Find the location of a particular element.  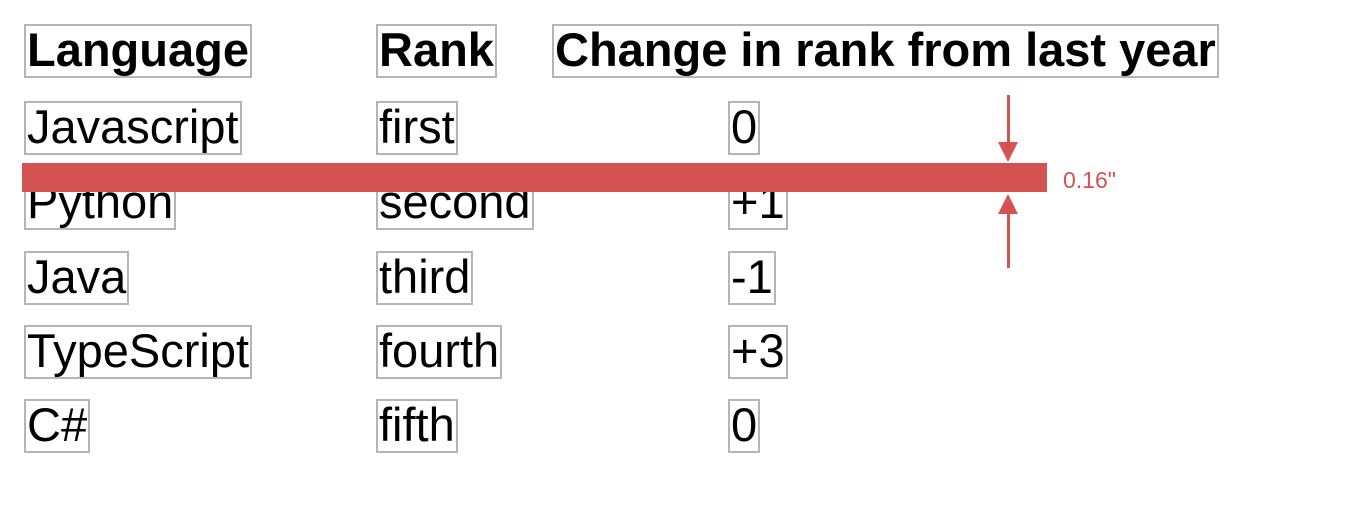

measurement-arrow-top-line is located at coordinates (1008, 119).